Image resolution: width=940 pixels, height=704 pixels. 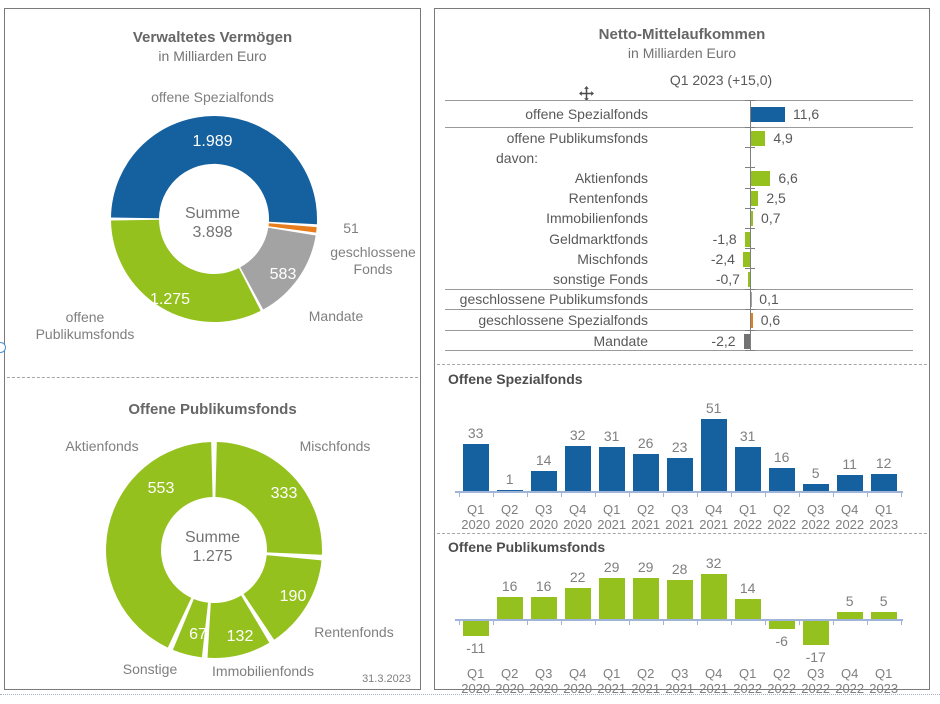 What do you see at coordinates (611, 567) in the screenshot?
I see `bar-value-label: 29` at bounding box center [611, 567].